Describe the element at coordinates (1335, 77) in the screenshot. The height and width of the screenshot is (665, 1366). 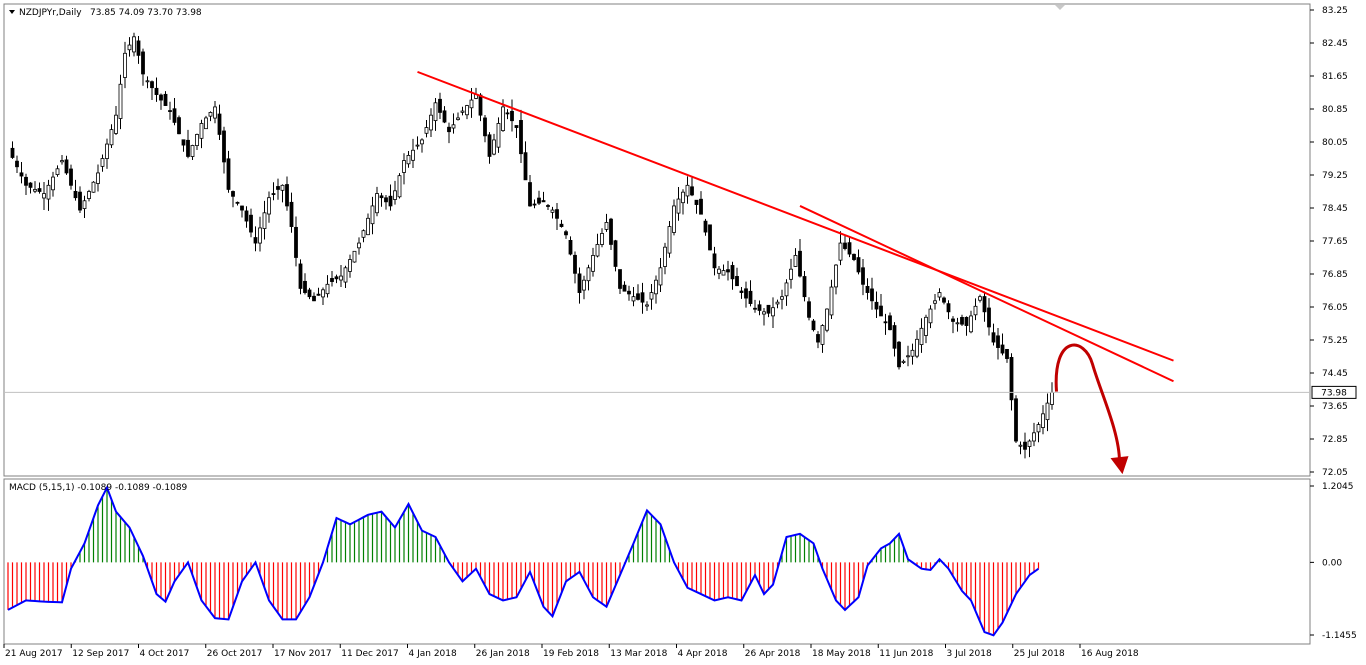
I see `price-tick-label: 81.65` at that location.